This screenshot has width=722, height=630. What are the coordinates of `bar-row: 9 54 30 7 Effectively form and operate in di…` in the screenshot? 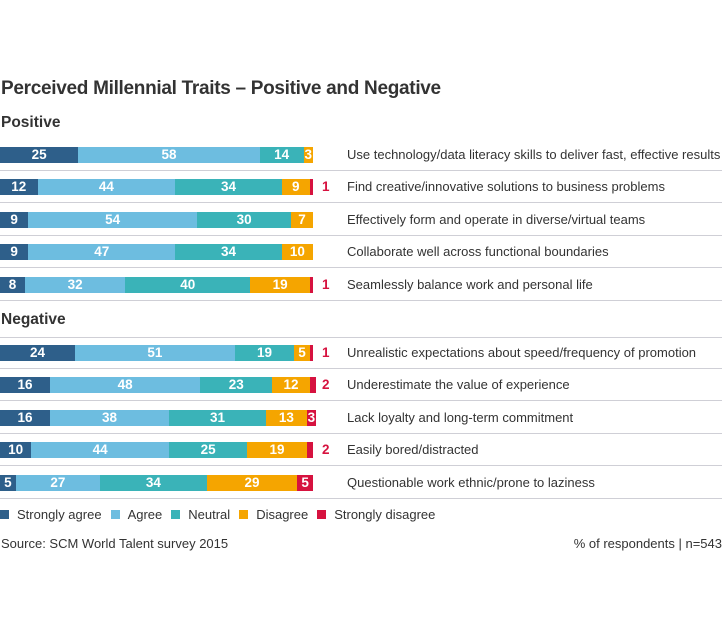 It's located at (361, 227).